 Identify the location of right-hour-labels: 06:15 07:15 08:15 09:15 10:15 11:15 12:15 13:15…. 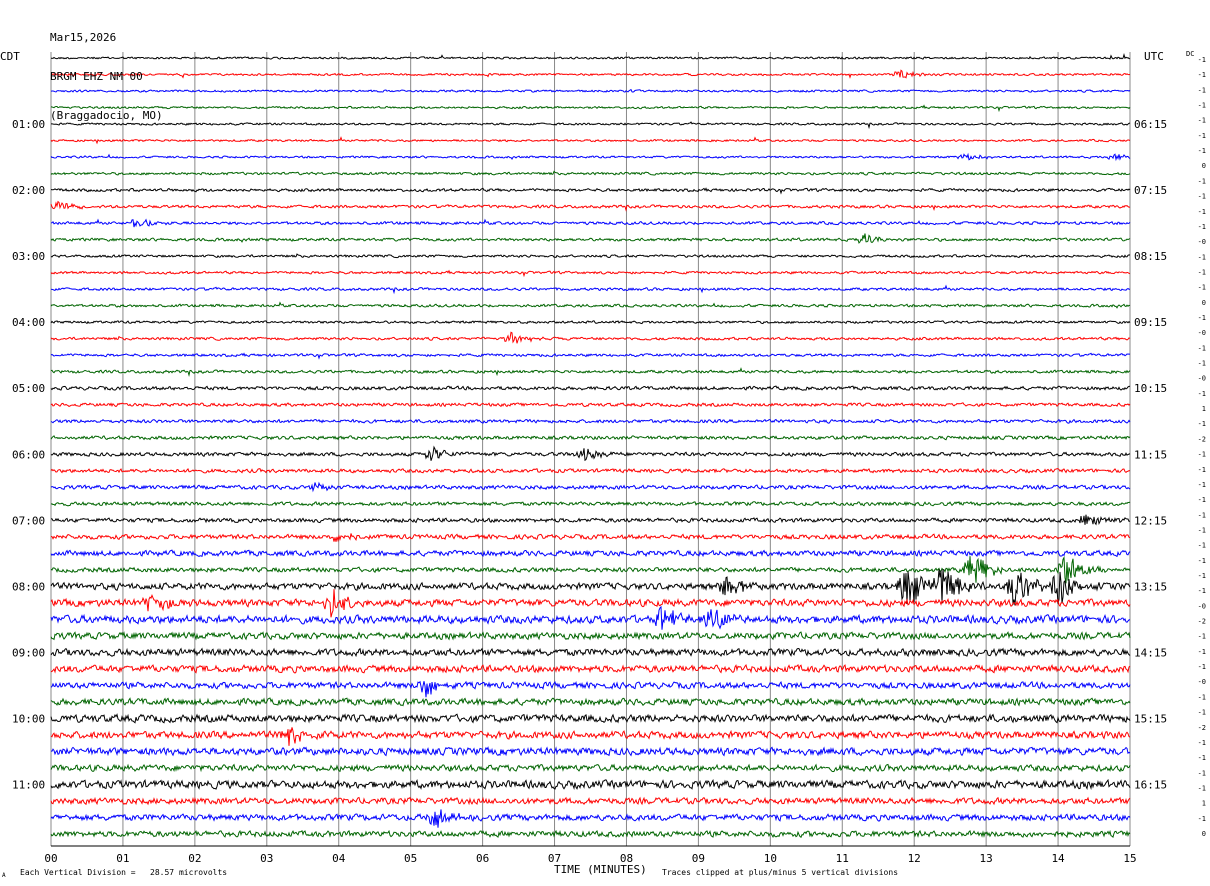
(1150, 454).